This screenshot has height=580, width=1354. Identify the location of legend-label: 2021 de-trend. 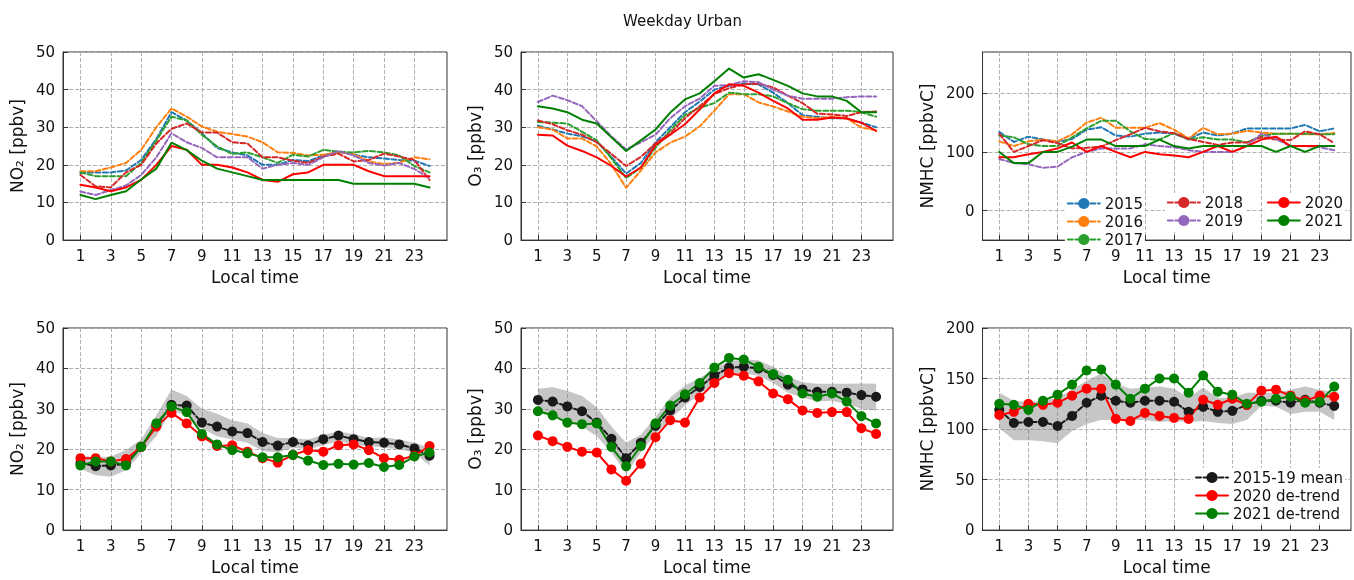
(1287, 513).